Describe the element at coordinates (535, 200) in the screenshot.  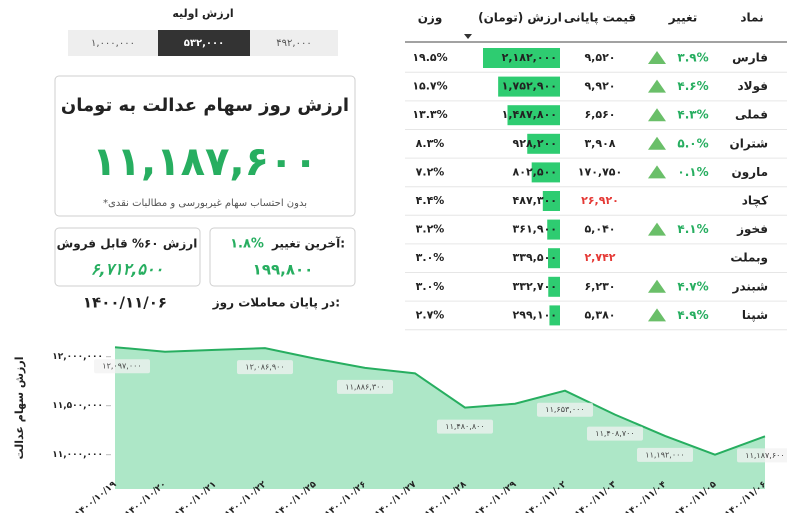
I see `value: ۴۸۷,۳۰۰` at that location.